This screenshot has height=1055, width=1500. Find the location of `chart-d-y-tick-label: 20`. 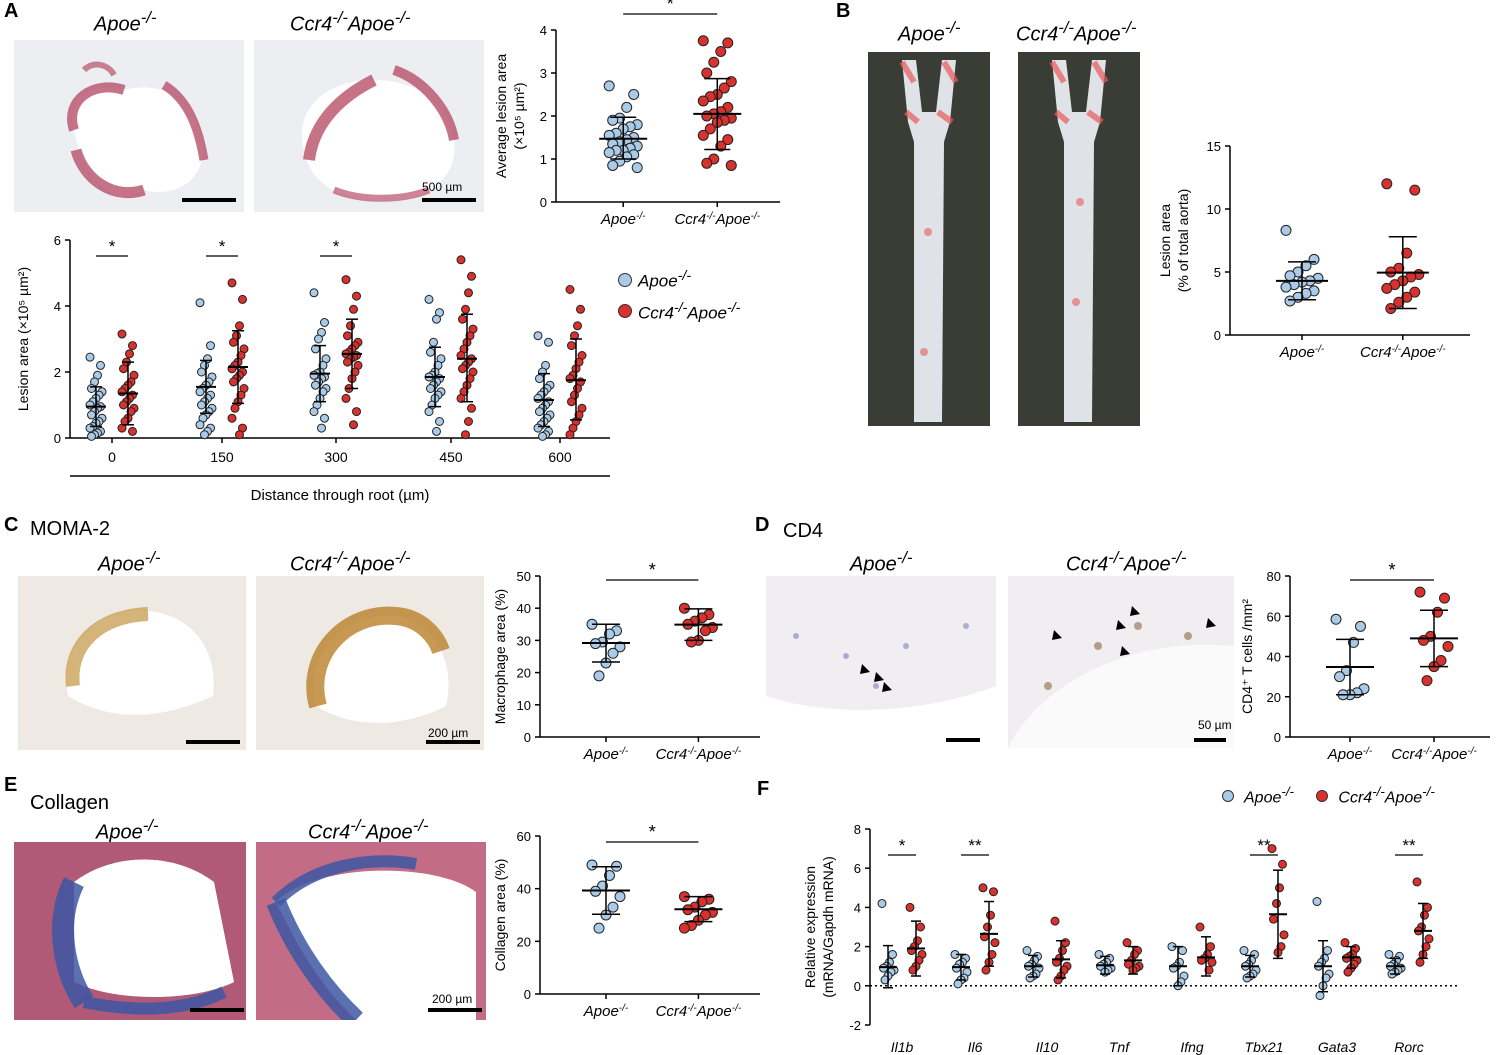

chart-d-y-tick-label: 20 is located at coordinates (1274, 697).